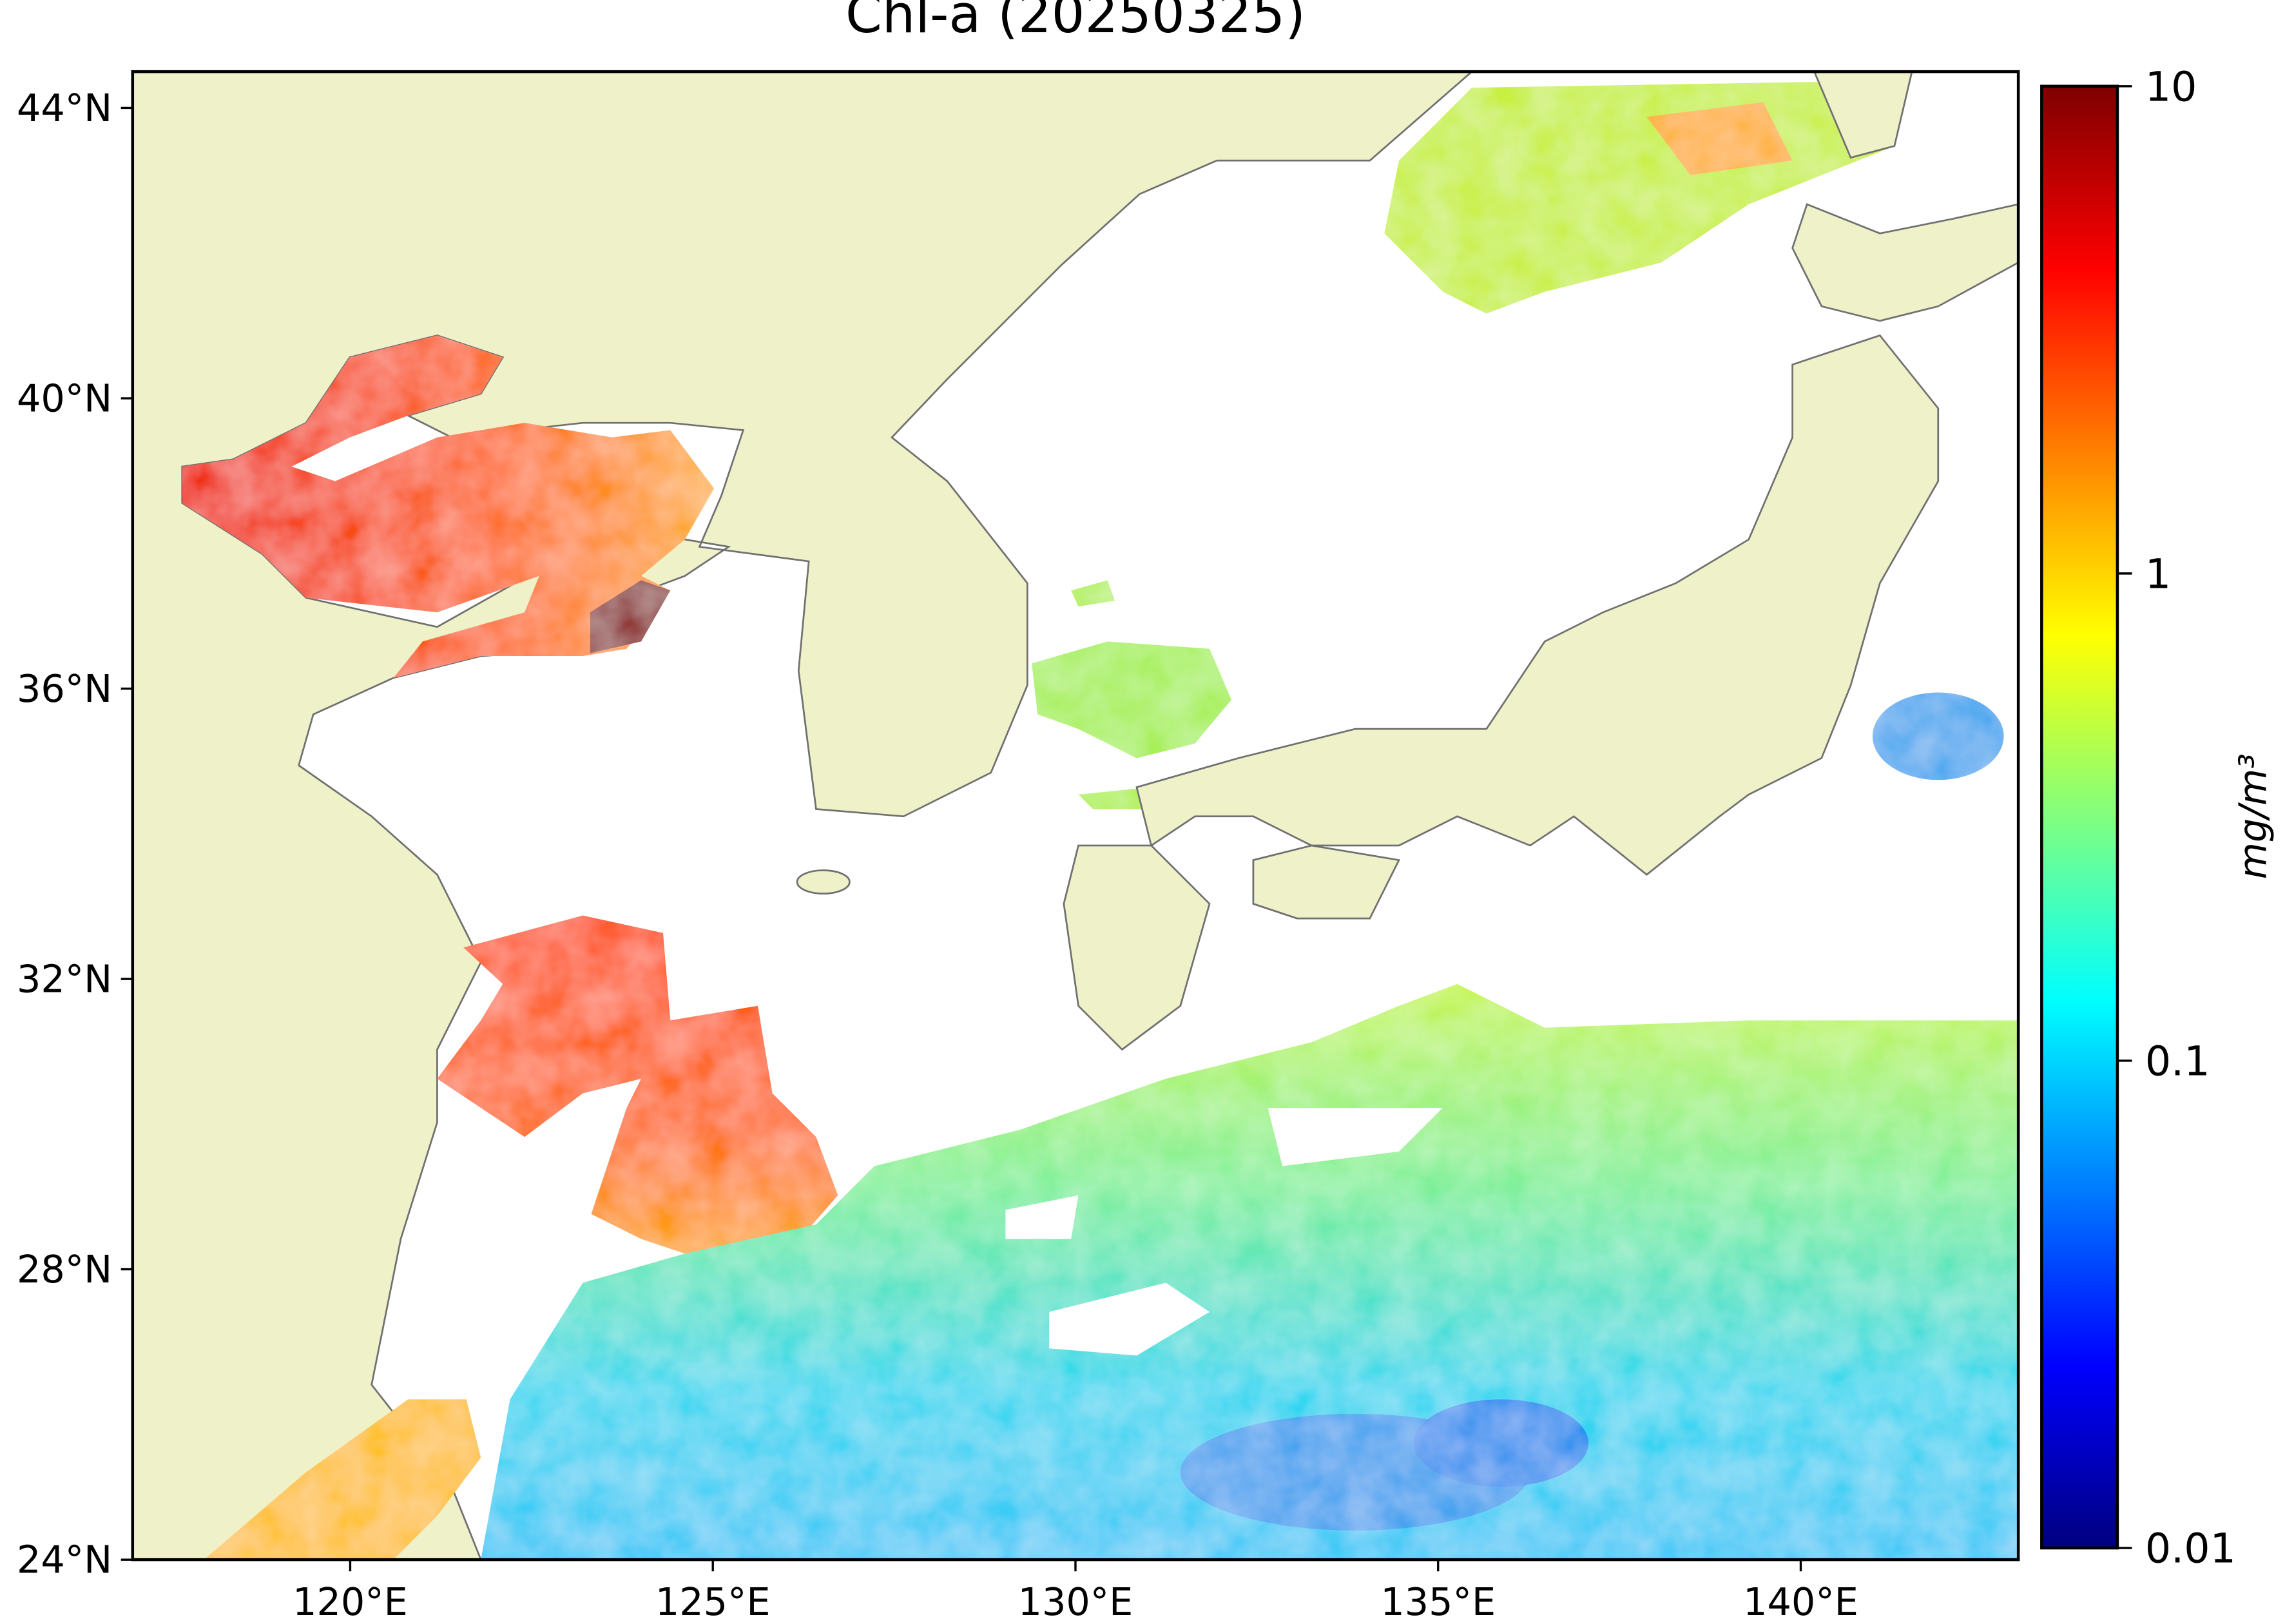 The image size is (2285, 1624). I want to click on high-field, so click(630, 617).